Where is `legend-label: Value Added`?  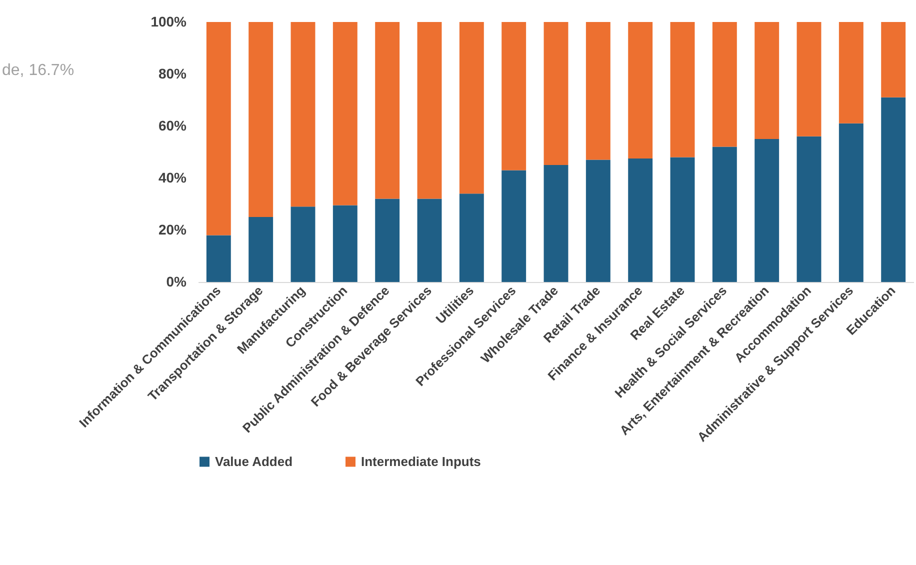
legend-label: Value Added is located at coordinates (254, 461).